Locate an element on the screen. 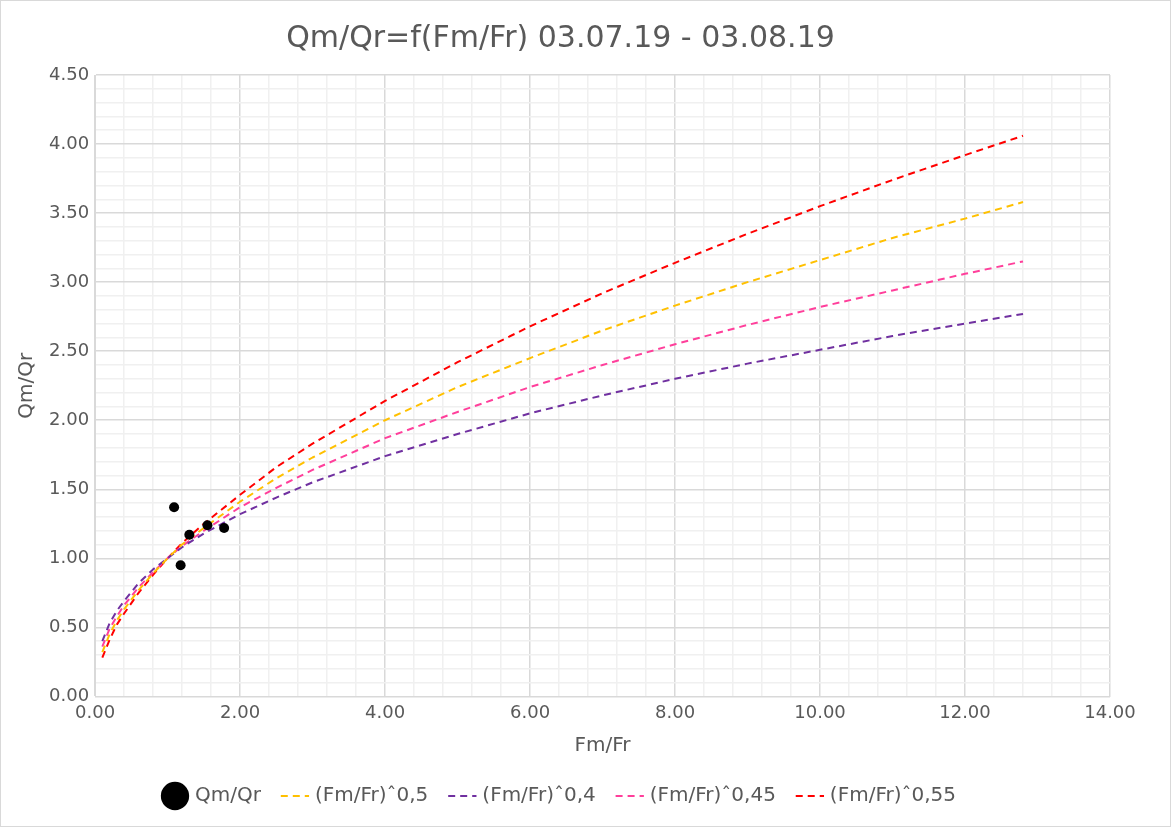 This screenshot has height=827, width=1171. y-tick-label: 0.50 is located at coordinates (69, 626).